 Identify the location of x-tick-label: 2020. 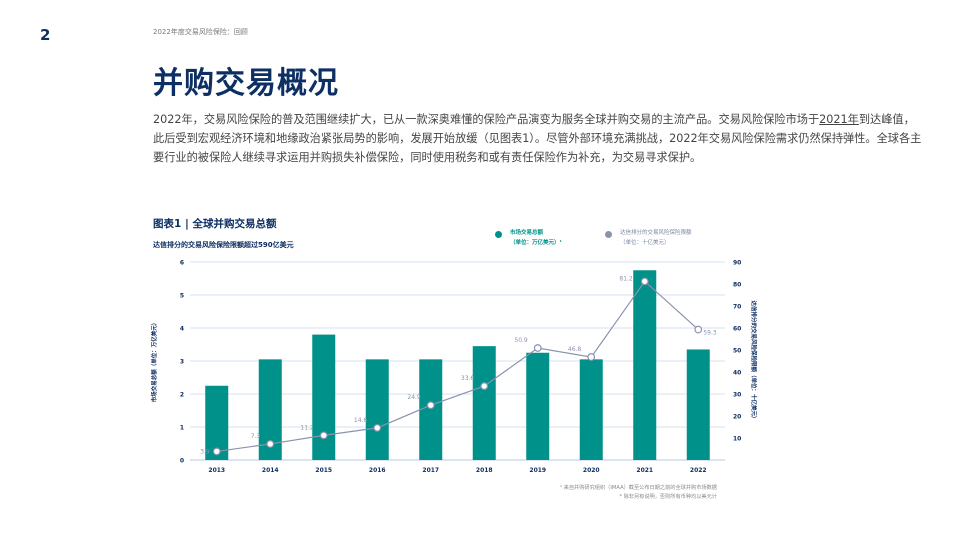
(591, 470).